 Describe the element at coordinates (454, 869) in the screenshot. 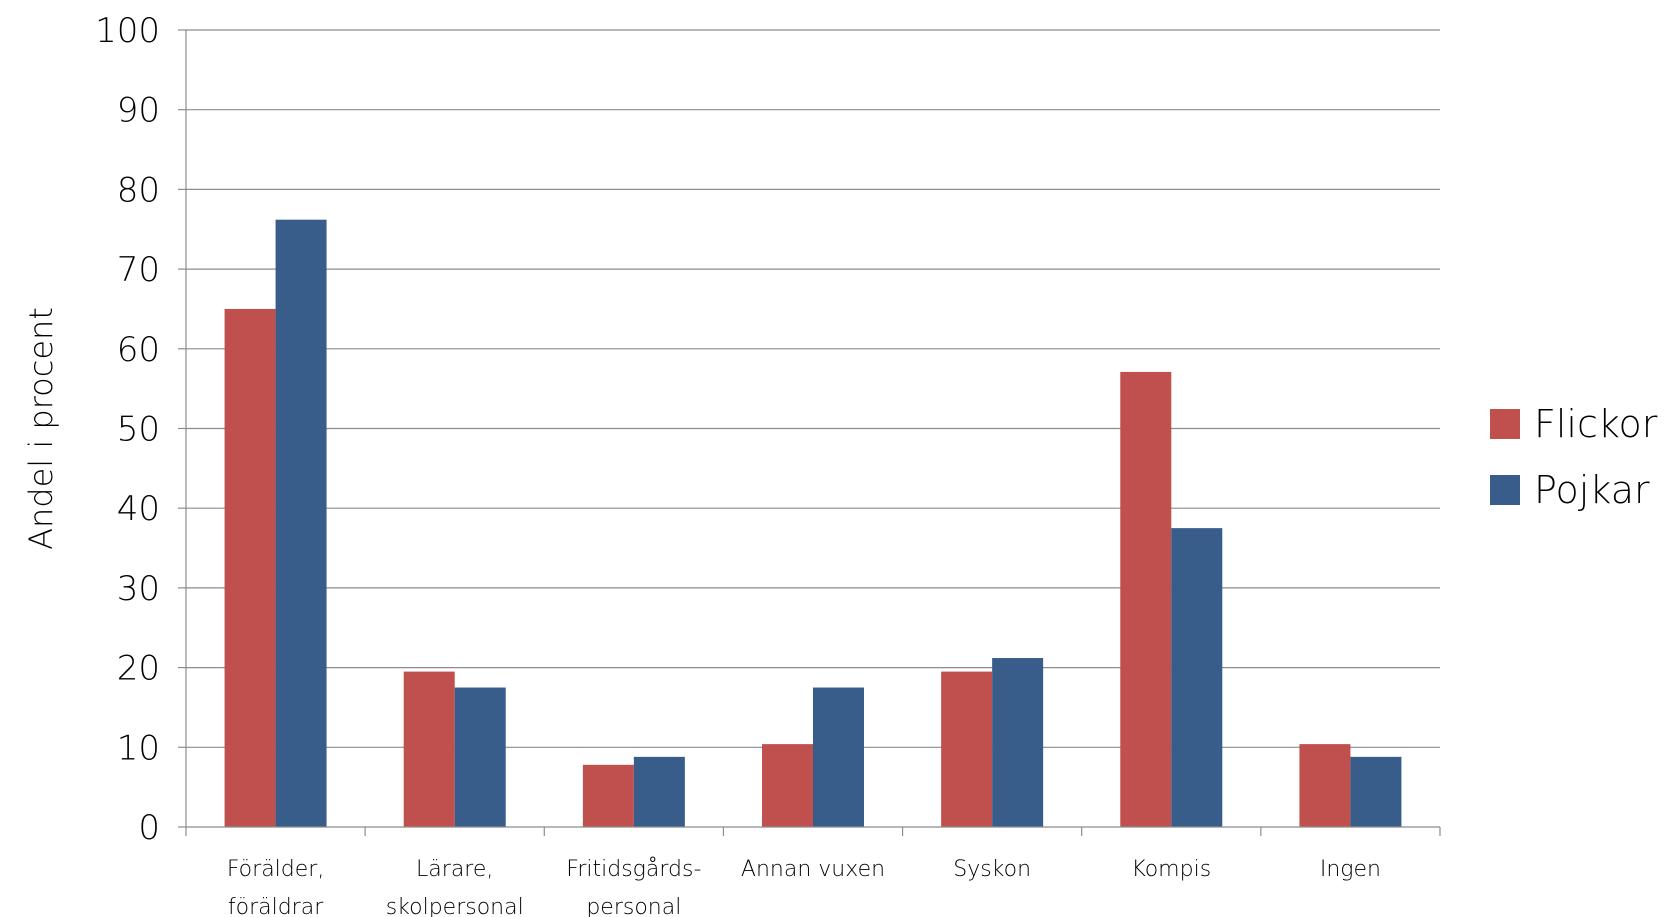

I see `x-tick-label: Lärare,` at that location.